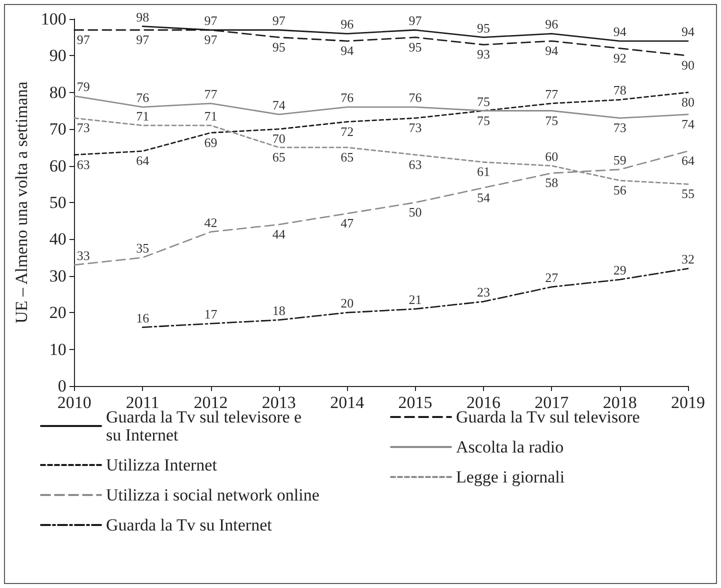 The height and width of the screenshot is (588, 721). Describe the element at coordinates (21, 202) in the screenshot. I see `y-axis-title: UE – Almeno una volta a settimana` at that location.